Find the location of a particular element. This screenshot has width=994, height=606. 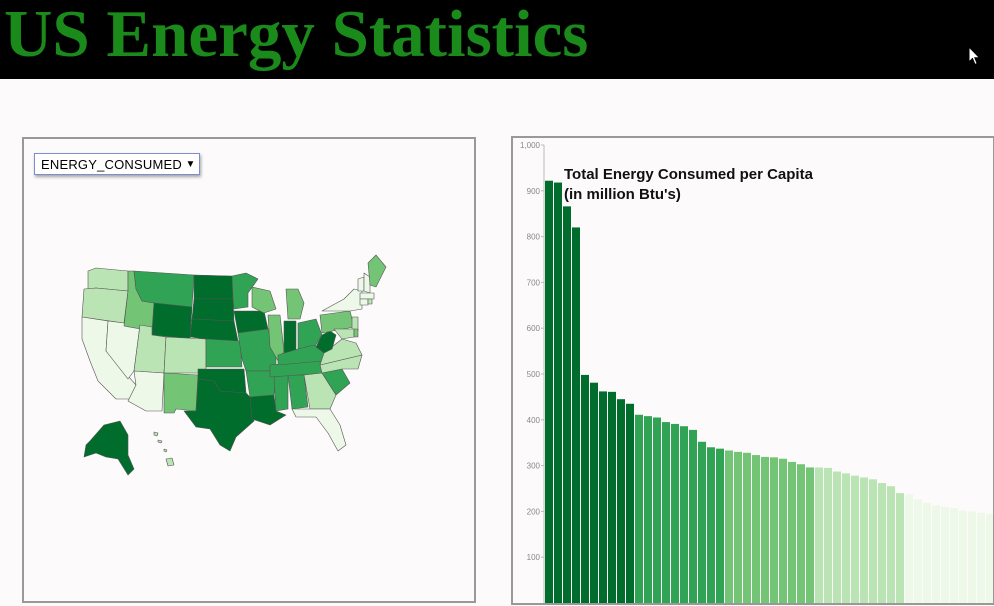

state-georgia is located at coordinates (320, 391).